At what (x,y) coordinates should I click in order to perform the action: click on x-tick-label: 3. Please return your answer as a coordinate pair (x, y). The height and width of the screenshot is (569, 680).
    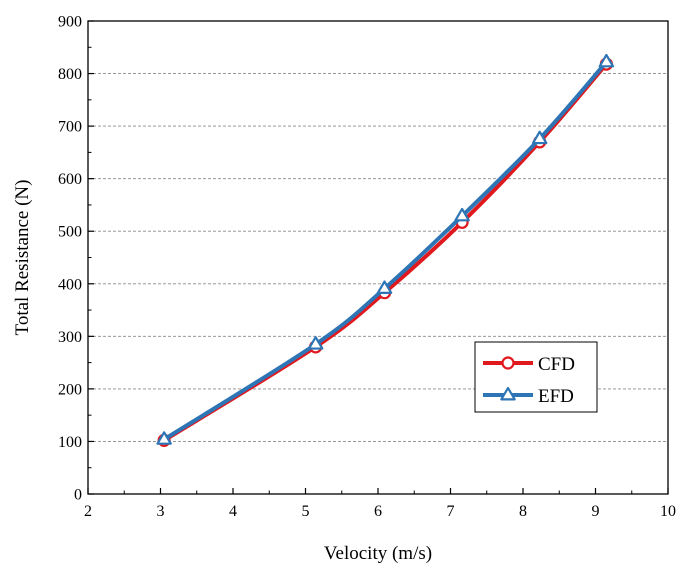
    Looking at the image, I should click on (161, 511).